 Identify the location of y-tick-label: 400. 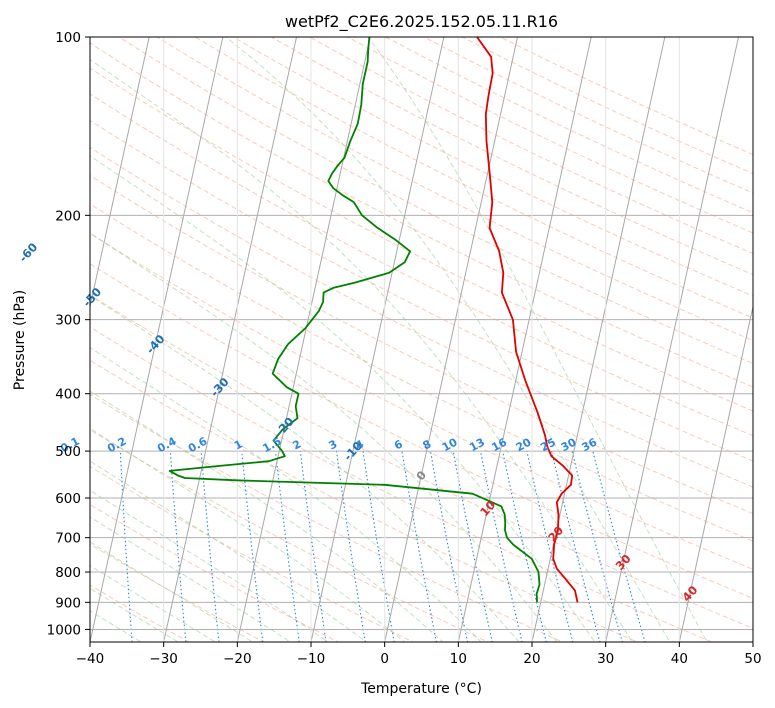
(68, 395).